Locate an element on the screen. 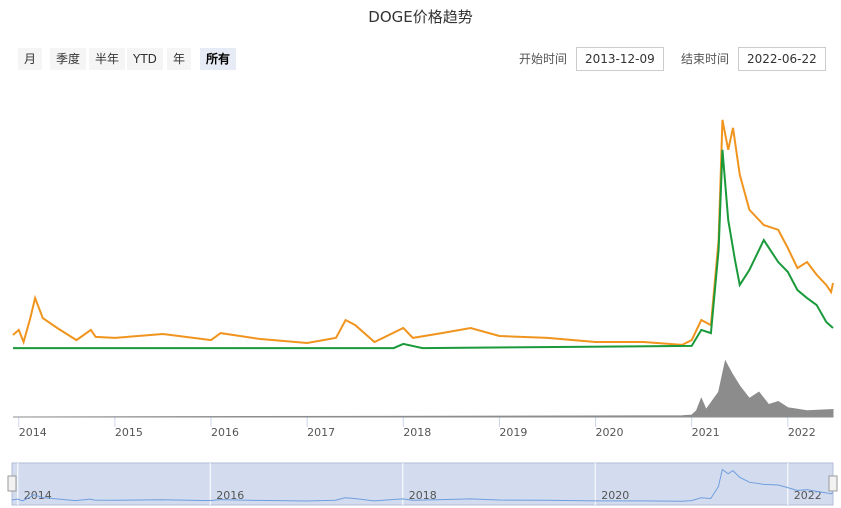  navigator-label: 2016 is located at coordinates (230, 495).